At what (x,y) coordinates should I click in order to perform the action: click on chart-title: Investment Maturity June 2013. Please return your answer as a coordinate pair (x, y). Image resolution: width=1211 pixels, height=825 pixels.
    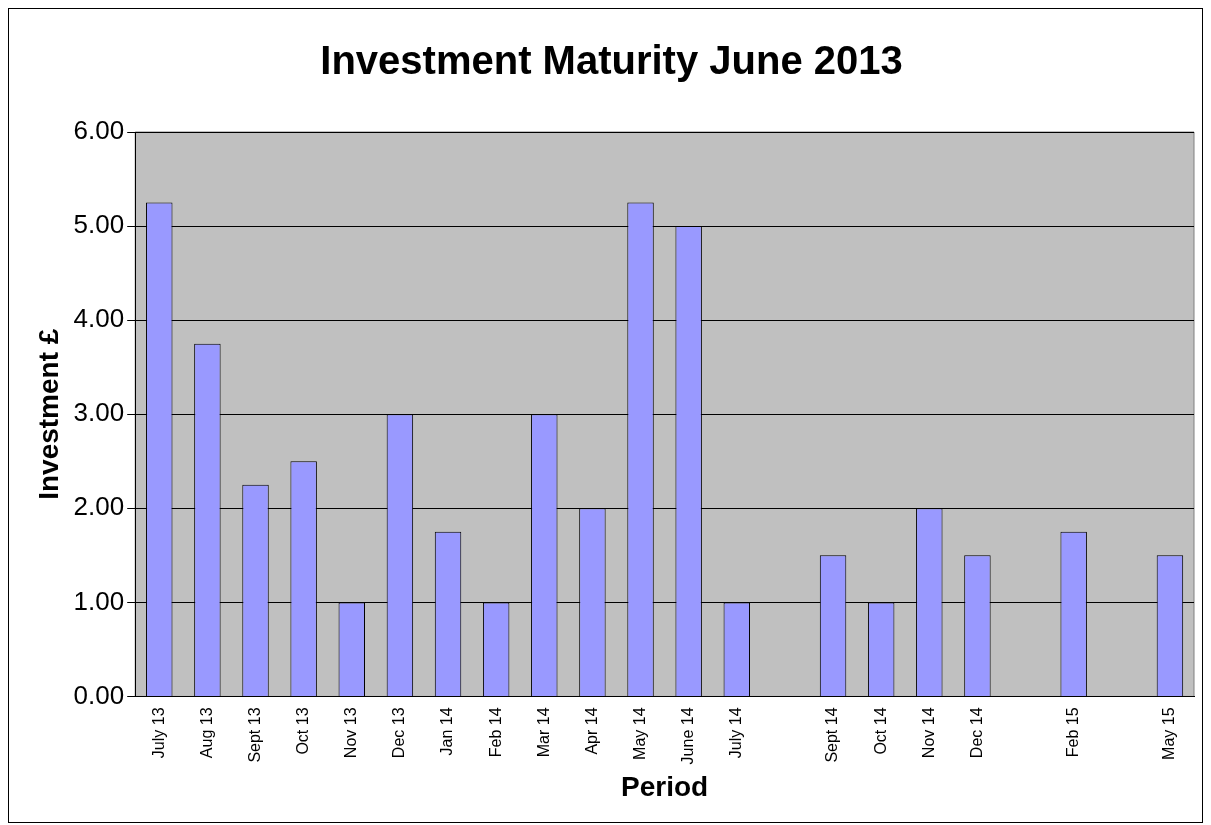
    Looking at the image, I should click on (611, 60).